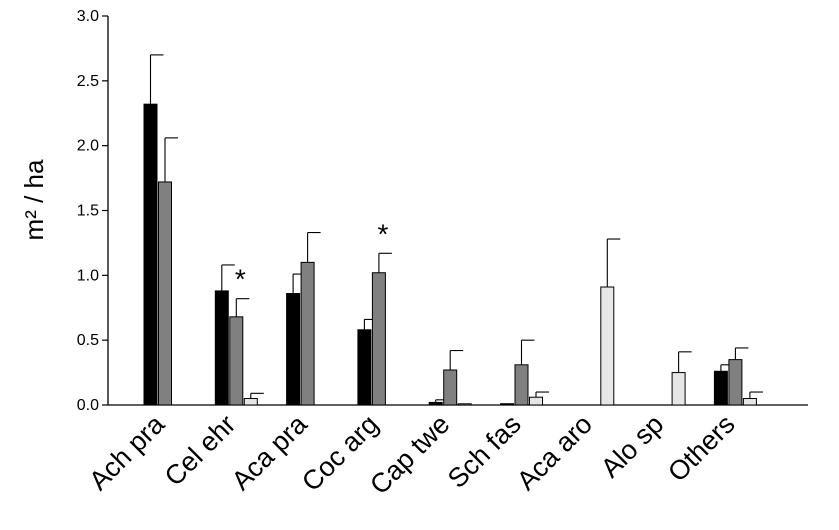 Image resolution: width=839 pixels, height=530 pixels. Describe the element at coordinates (88, 405) in the screenshot. I see `y-tick-label: 0.0` at that location.